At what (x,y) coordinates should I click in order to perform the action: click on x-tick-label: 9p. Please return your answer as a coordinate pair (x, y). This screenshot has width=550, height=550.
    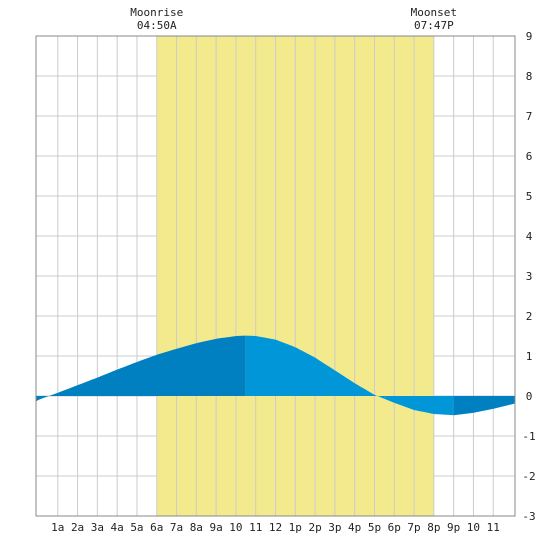
    Looking at the image, I should click on (453, 527).